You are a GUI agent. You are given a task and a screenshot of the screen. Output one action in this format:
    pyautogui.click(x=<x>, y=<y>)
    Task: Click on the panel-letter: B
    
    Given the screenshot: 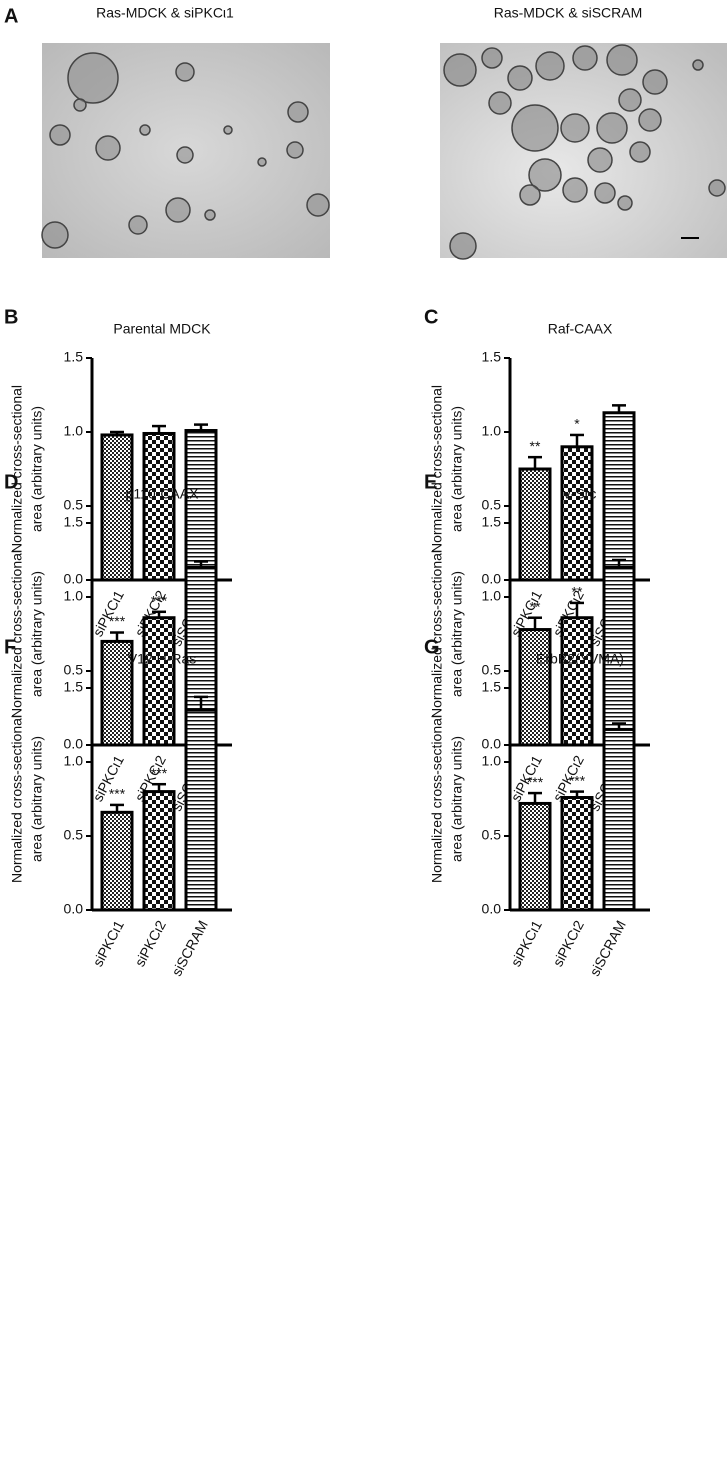 What is the action you would take?
    pyautogui.click(x=11, y=317)
    